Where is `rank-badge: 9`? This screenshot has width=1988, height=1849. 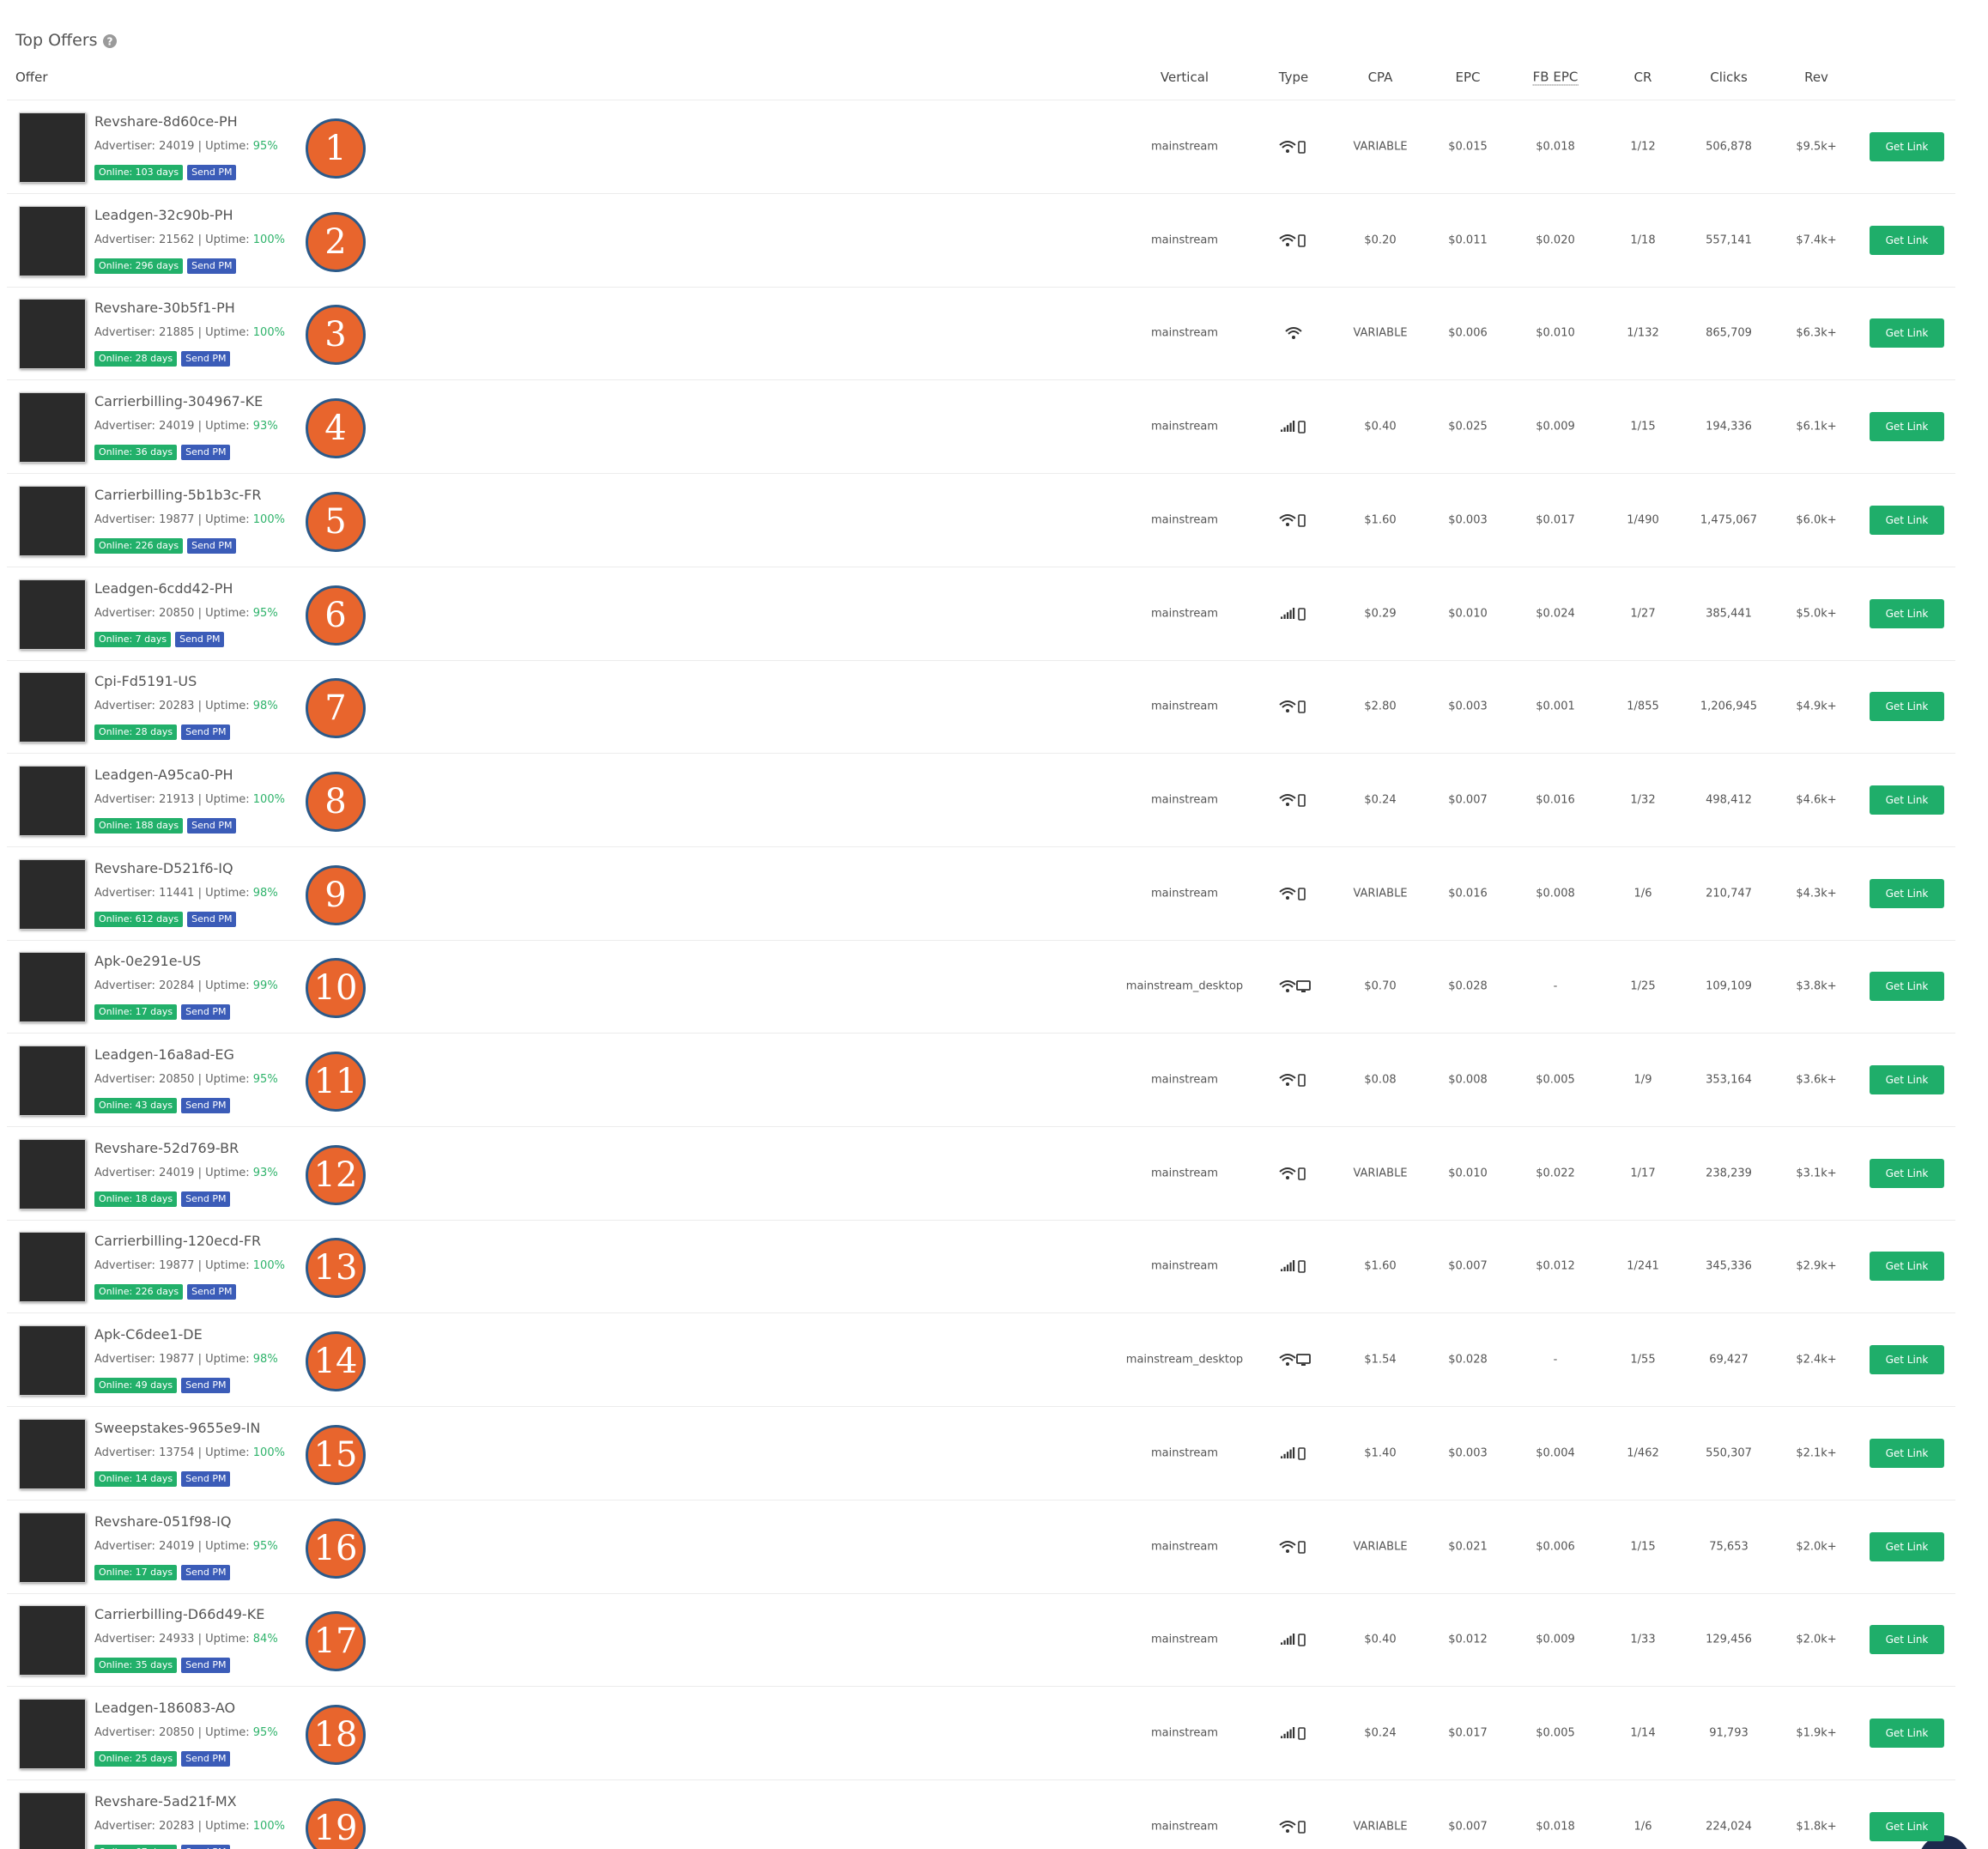 rank-badge: 9 is located at coordinates (336, 894).